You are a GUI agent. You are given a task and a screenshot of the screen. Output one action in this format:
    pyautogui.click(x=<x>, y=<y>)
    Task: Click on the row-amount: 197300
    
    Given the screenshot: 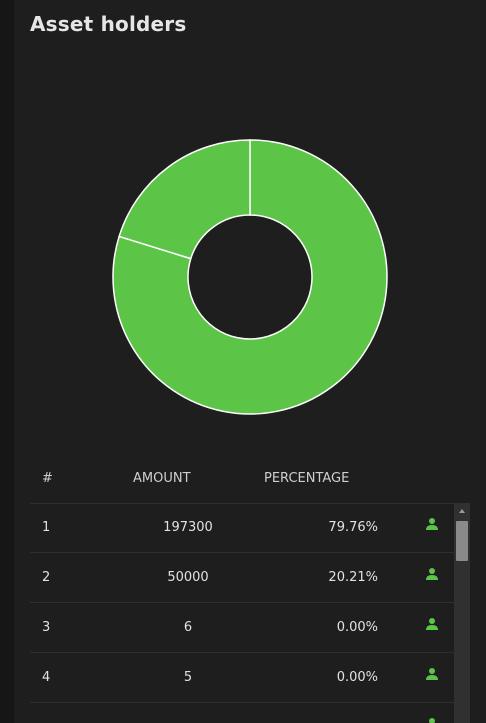 What is the action you would take?
    pyautogui.click(x=188, y=527)
    